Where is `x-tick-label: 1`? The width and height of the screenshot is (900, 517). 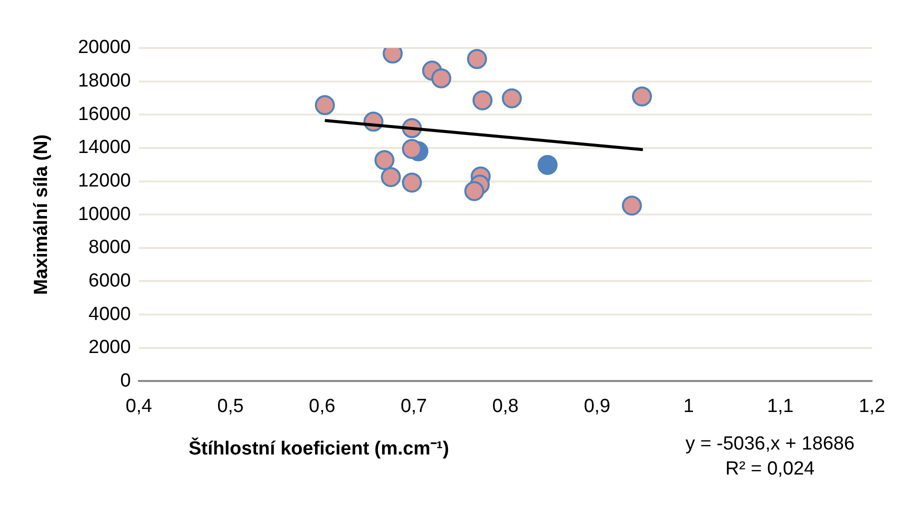 x-tick-label: 1 is located at coordinates (688, 406).